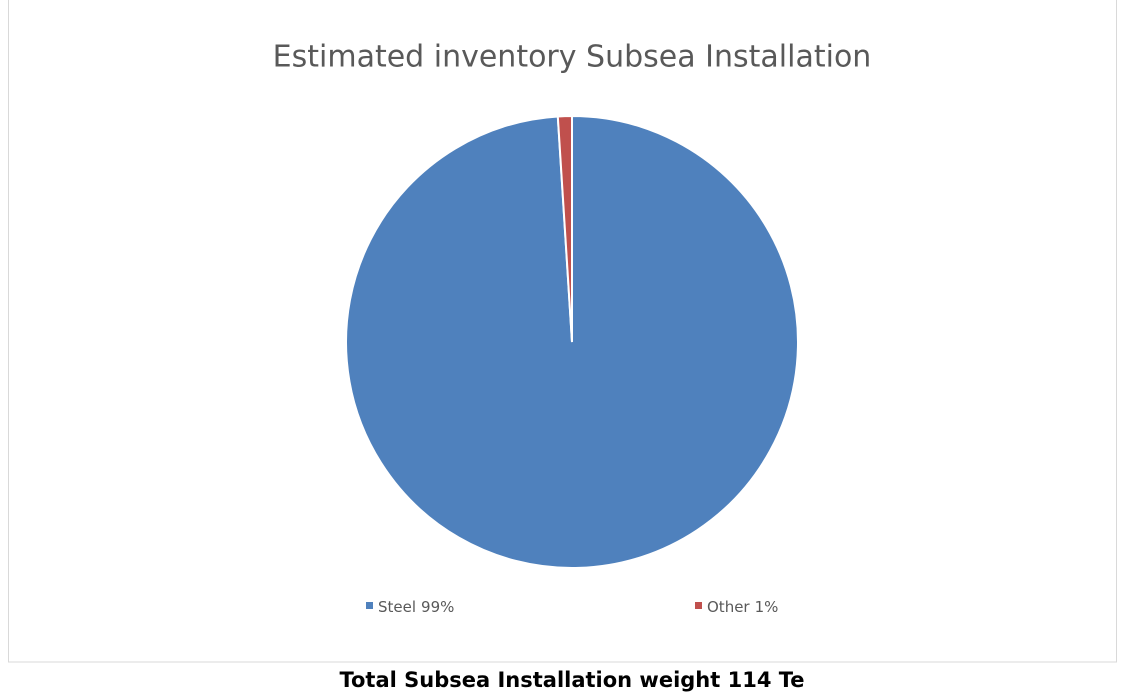 This screenshot has height=695, width=1124. Describe the element at coordinates (397, 607) in the screenshot. I see `legend-name: Steel` at that location.